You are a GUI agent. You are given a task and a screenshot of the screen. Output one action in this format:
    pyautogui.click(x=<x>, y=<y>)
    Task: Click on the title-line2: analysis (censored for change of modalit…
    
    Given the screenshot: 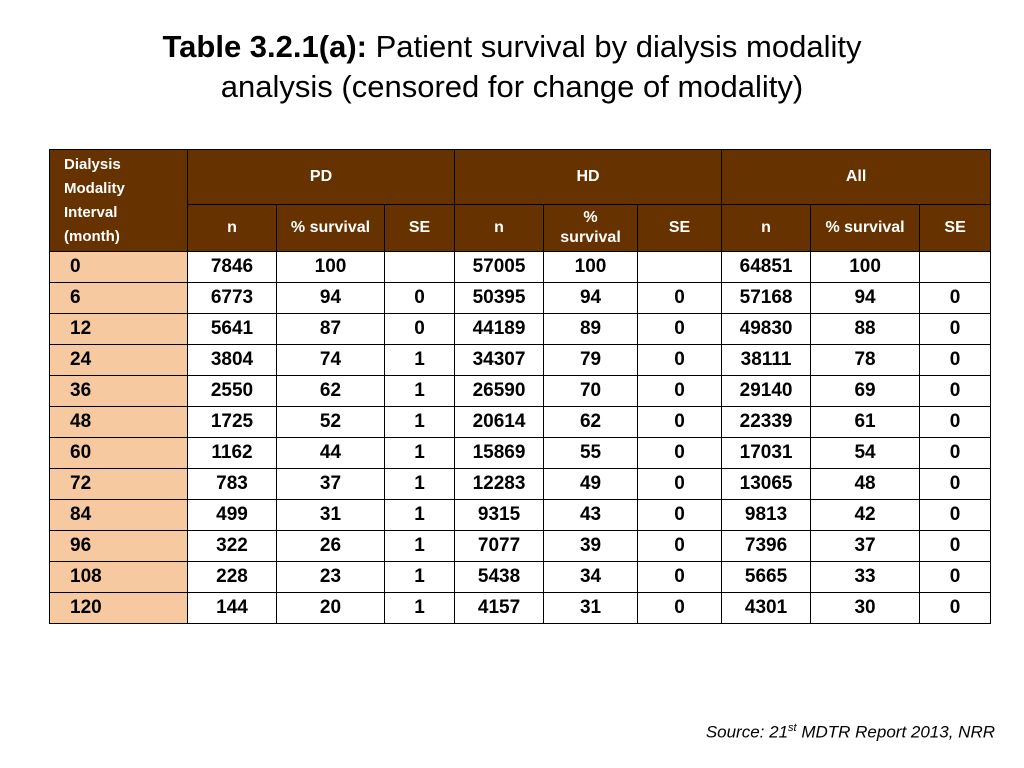 What is the action you would take?
    pyautogui.click(x=512, y=86)
    